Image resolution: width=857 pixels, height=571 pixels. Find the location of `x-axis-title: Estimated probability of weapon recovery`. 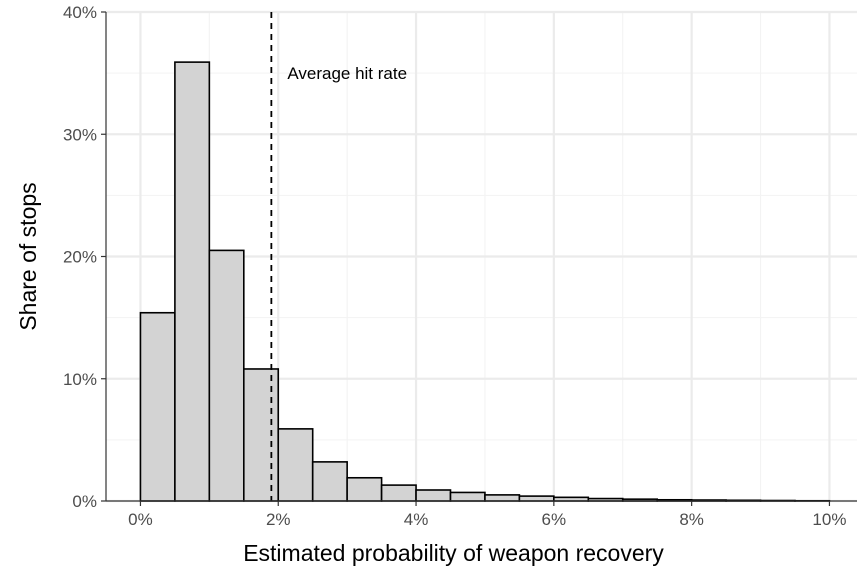

x-axis-title: Estimated probability of weapon recovery is located at coordinates (453, 553).